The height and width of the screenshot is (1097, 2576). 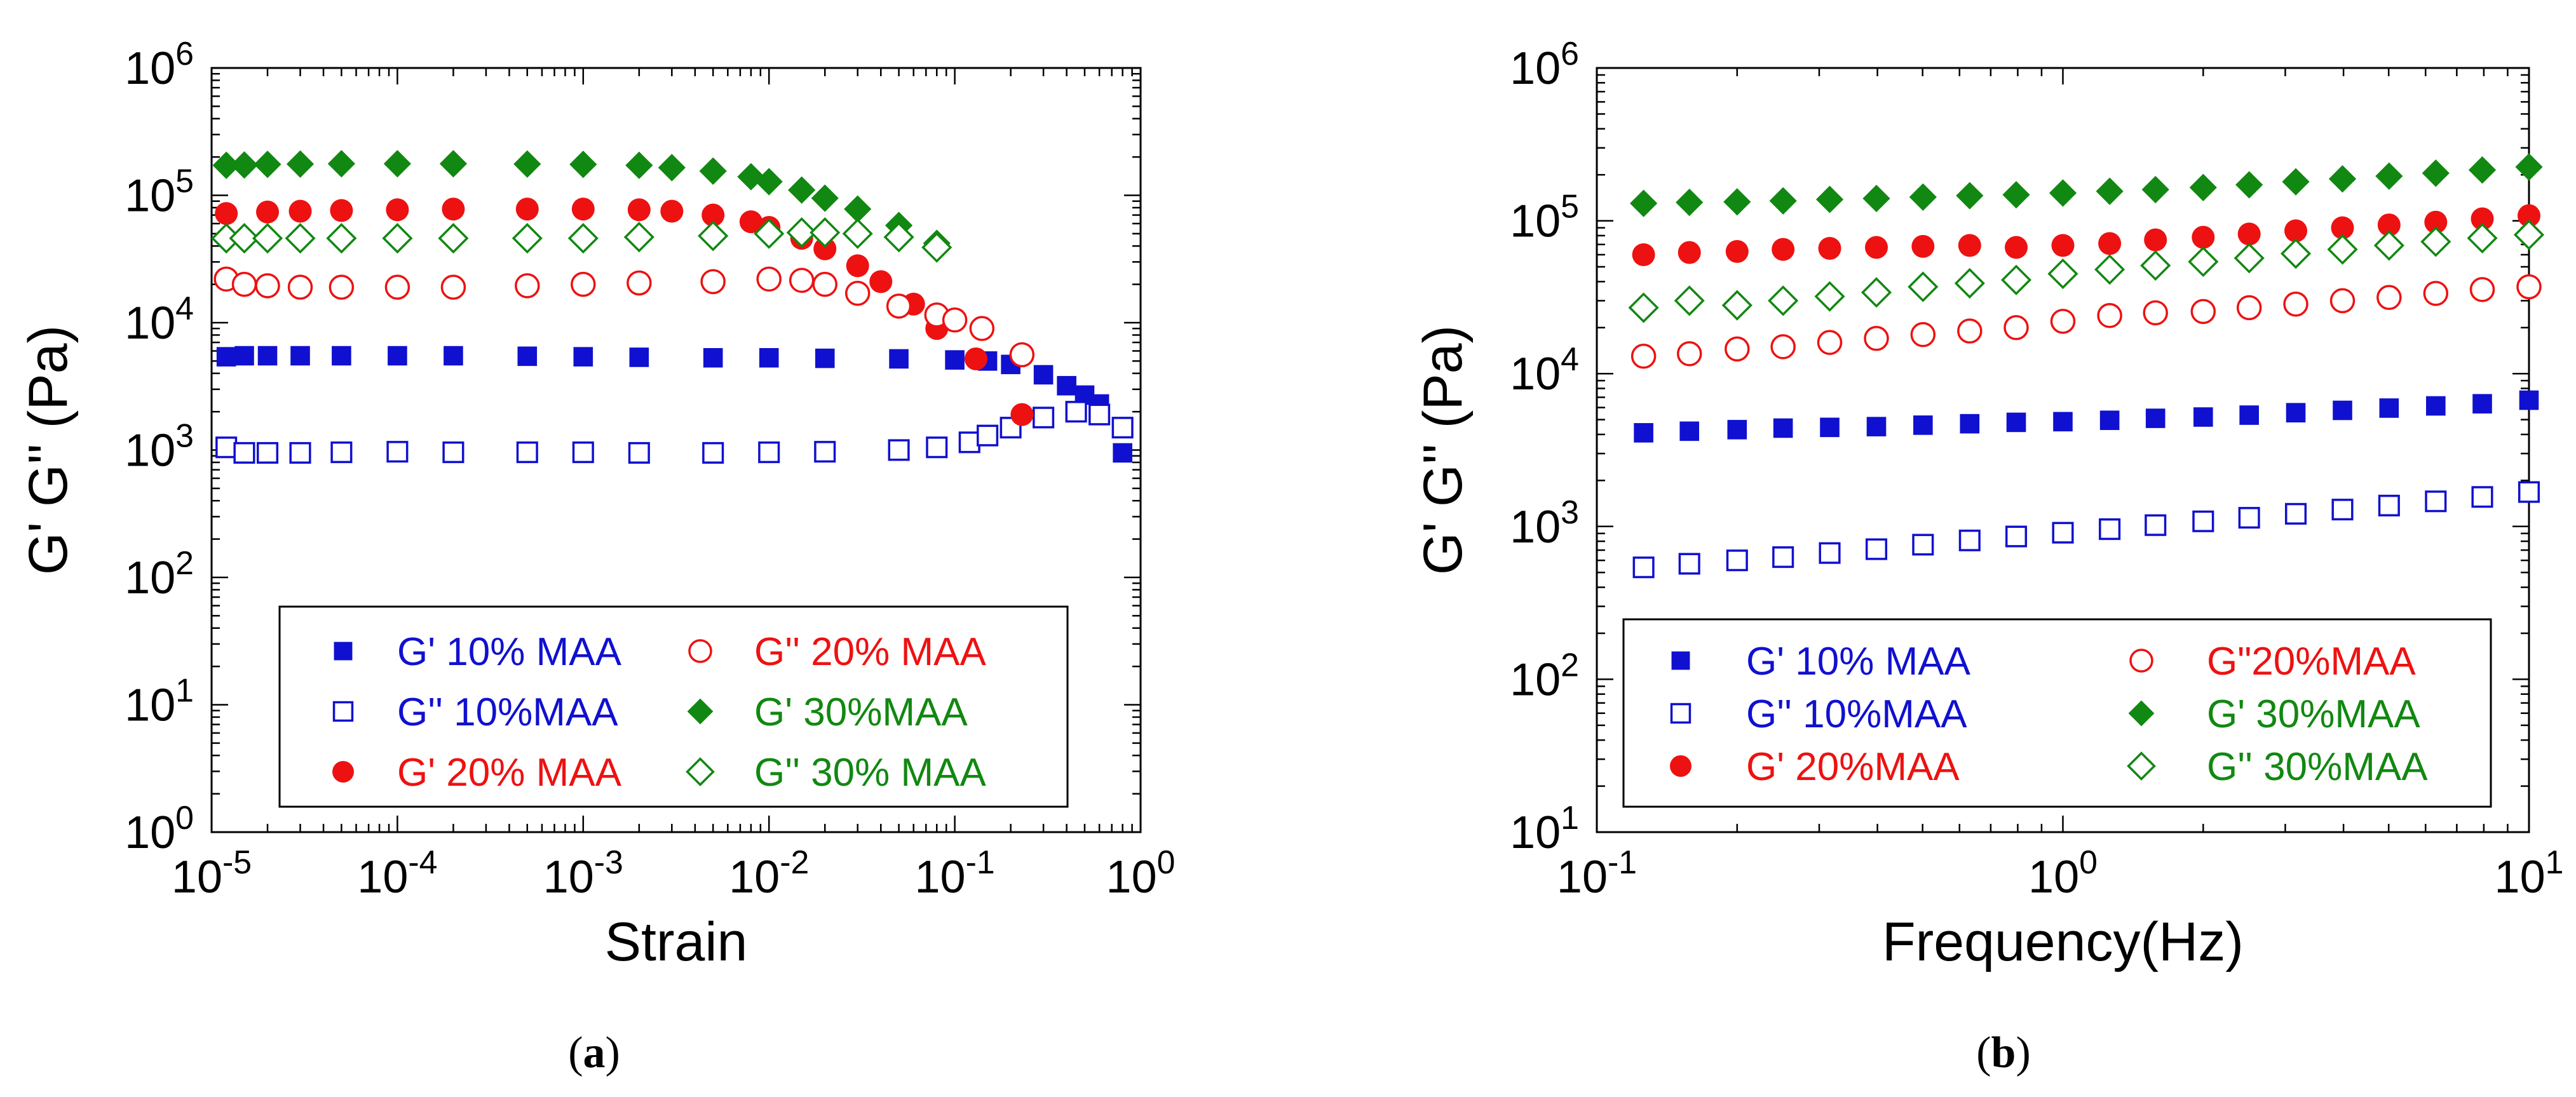 What do you see at coordinates (159, 574) in the screenshot?
I see `y-tick-label: 10²` at bounding box center [159, 574].